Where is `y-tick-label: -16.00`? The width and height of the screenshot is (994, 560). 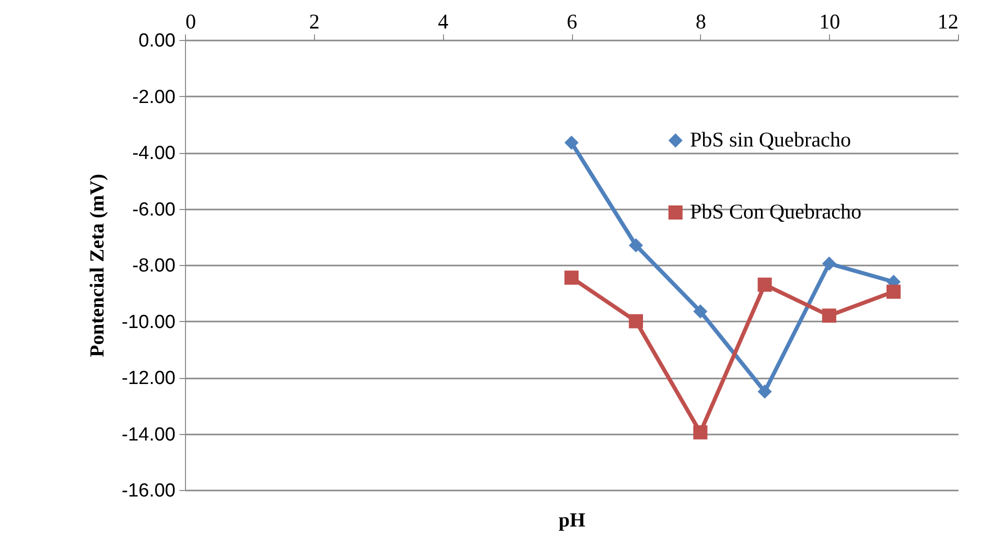 y-tick-label: -16.00 is located at coordinates (149, 491).